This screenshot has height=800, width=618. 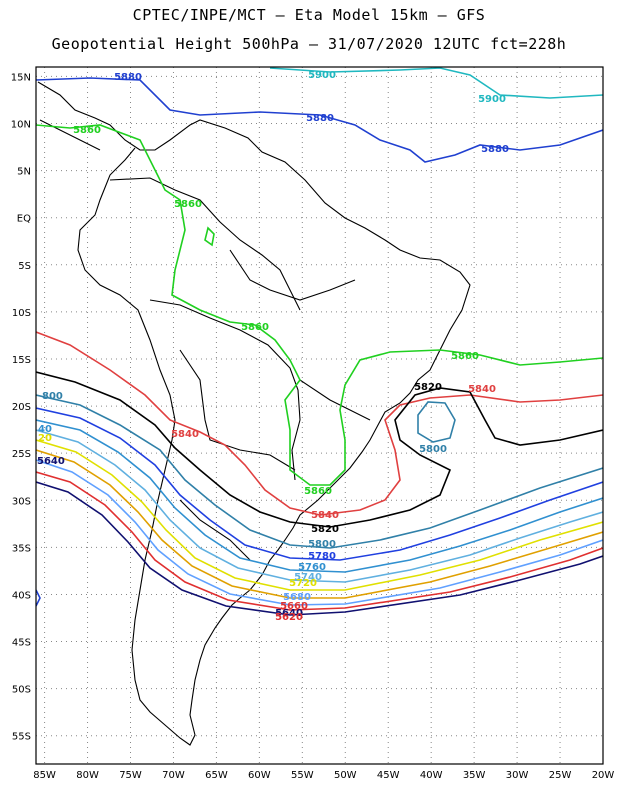 I want to click on lat-tick-label: 10S, so click(x=21, y=313).